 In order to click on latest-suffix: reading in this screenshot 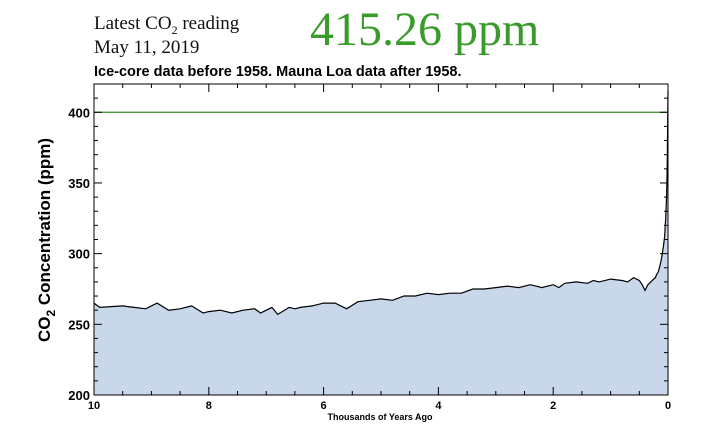, I will do `click(208, 23)`.